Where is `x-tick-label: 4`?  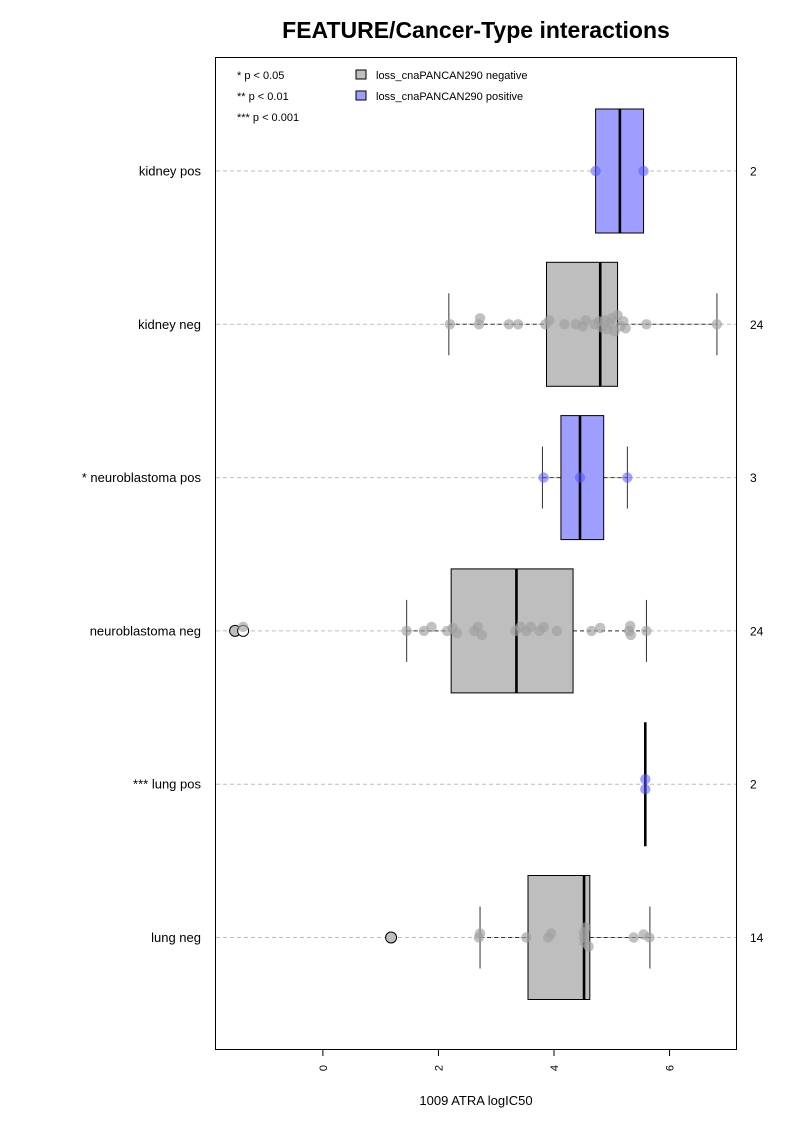
x-tick-label: 4 is located at coordinates (555, 1068).